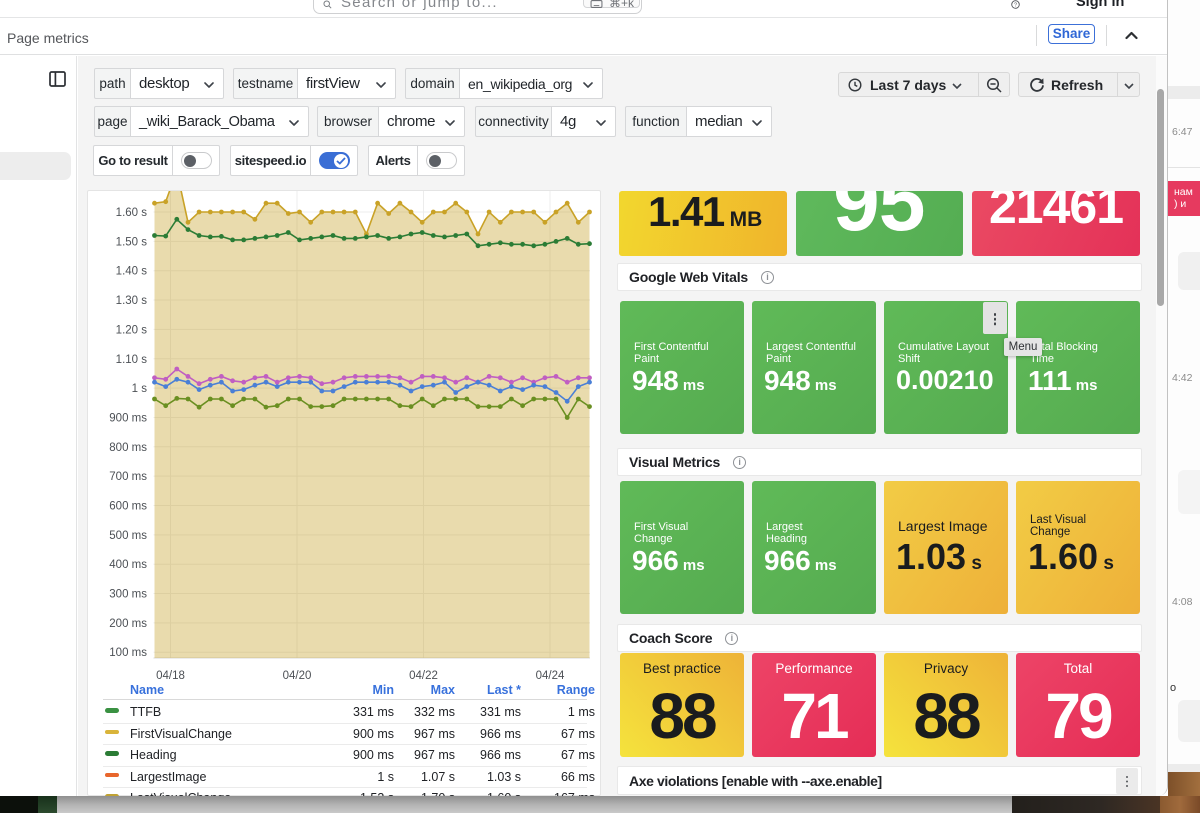 This screenshot has width=1200, height=813. What do you see at coordinates (132, 213) in the screenshot?
I see `svg-text: 1.60 s` at bounding box center [132, 213].